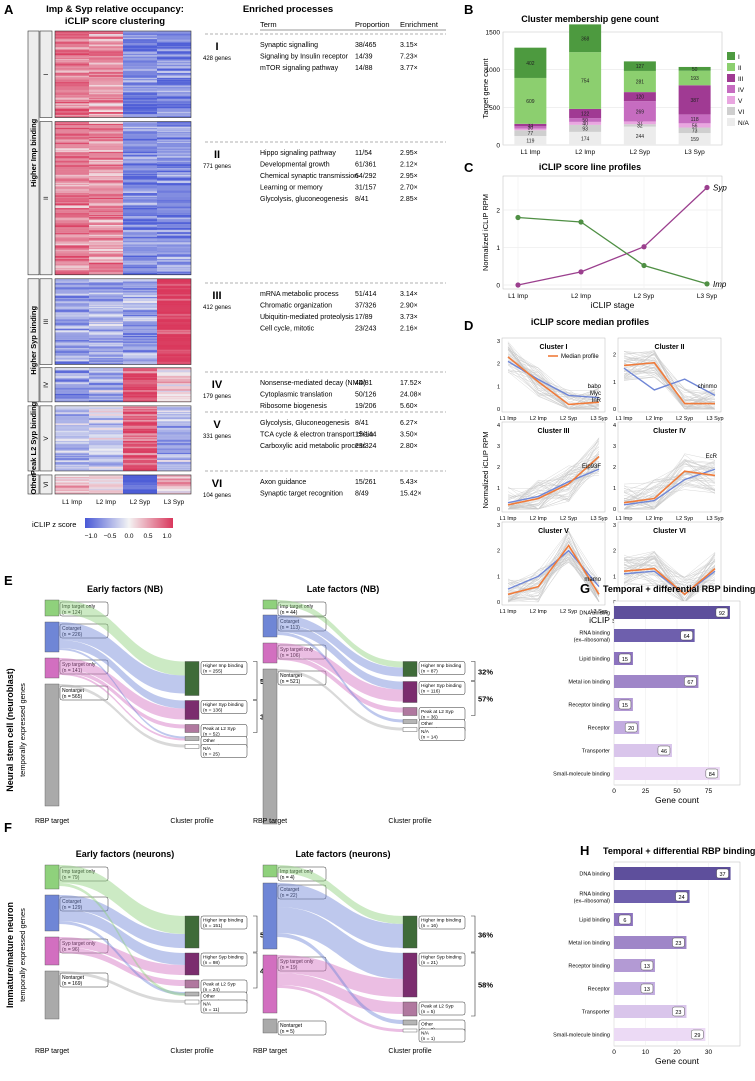 Image resolution: width=755 pixels, height=1081 pixels. What do you see at coordinates (589, 706) in the screenshot?
I see `category-label: Receptor binding` at bounding box center [589, 706].